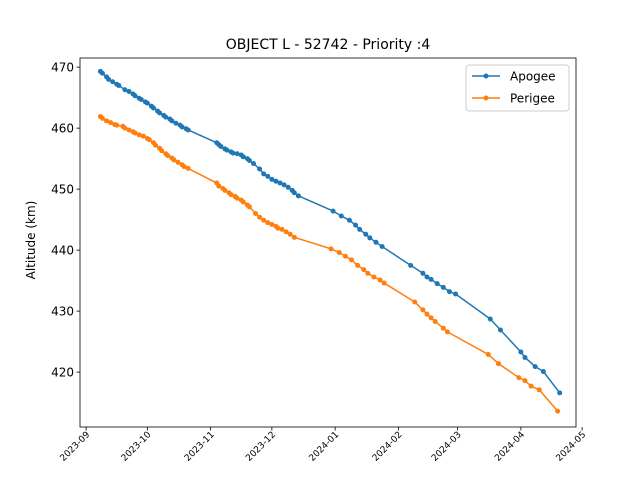 The height and width of the screenshot is (480, 640). I want to click on legend-apogee-marker, so click(486, 76).